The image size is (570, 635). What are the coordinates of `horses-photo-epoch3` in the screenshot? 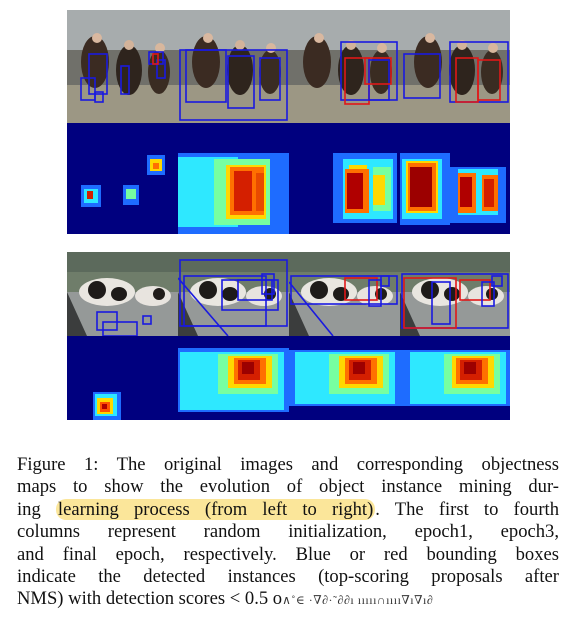 It's located at (344, 66).